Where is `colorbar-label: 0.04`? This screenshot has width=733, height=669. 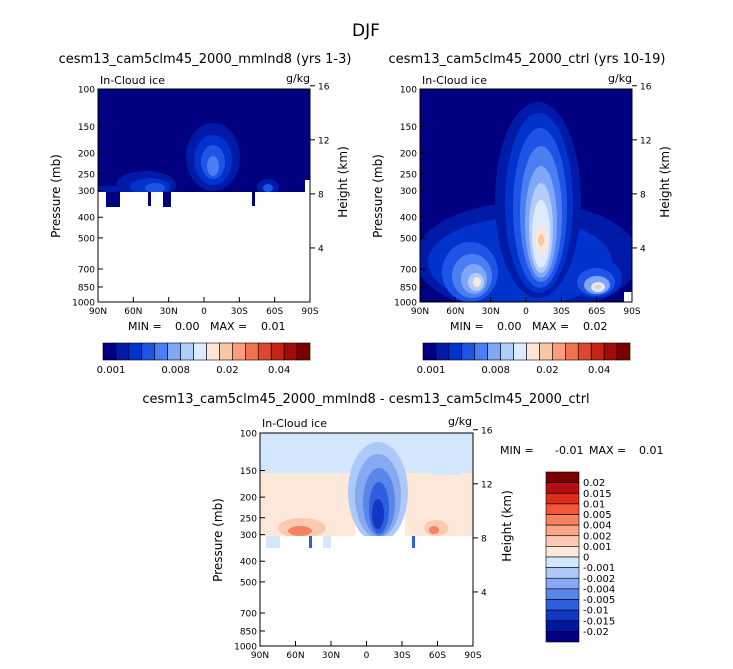 colorbar-label: 0.04 is located at coordinates (279, 370).